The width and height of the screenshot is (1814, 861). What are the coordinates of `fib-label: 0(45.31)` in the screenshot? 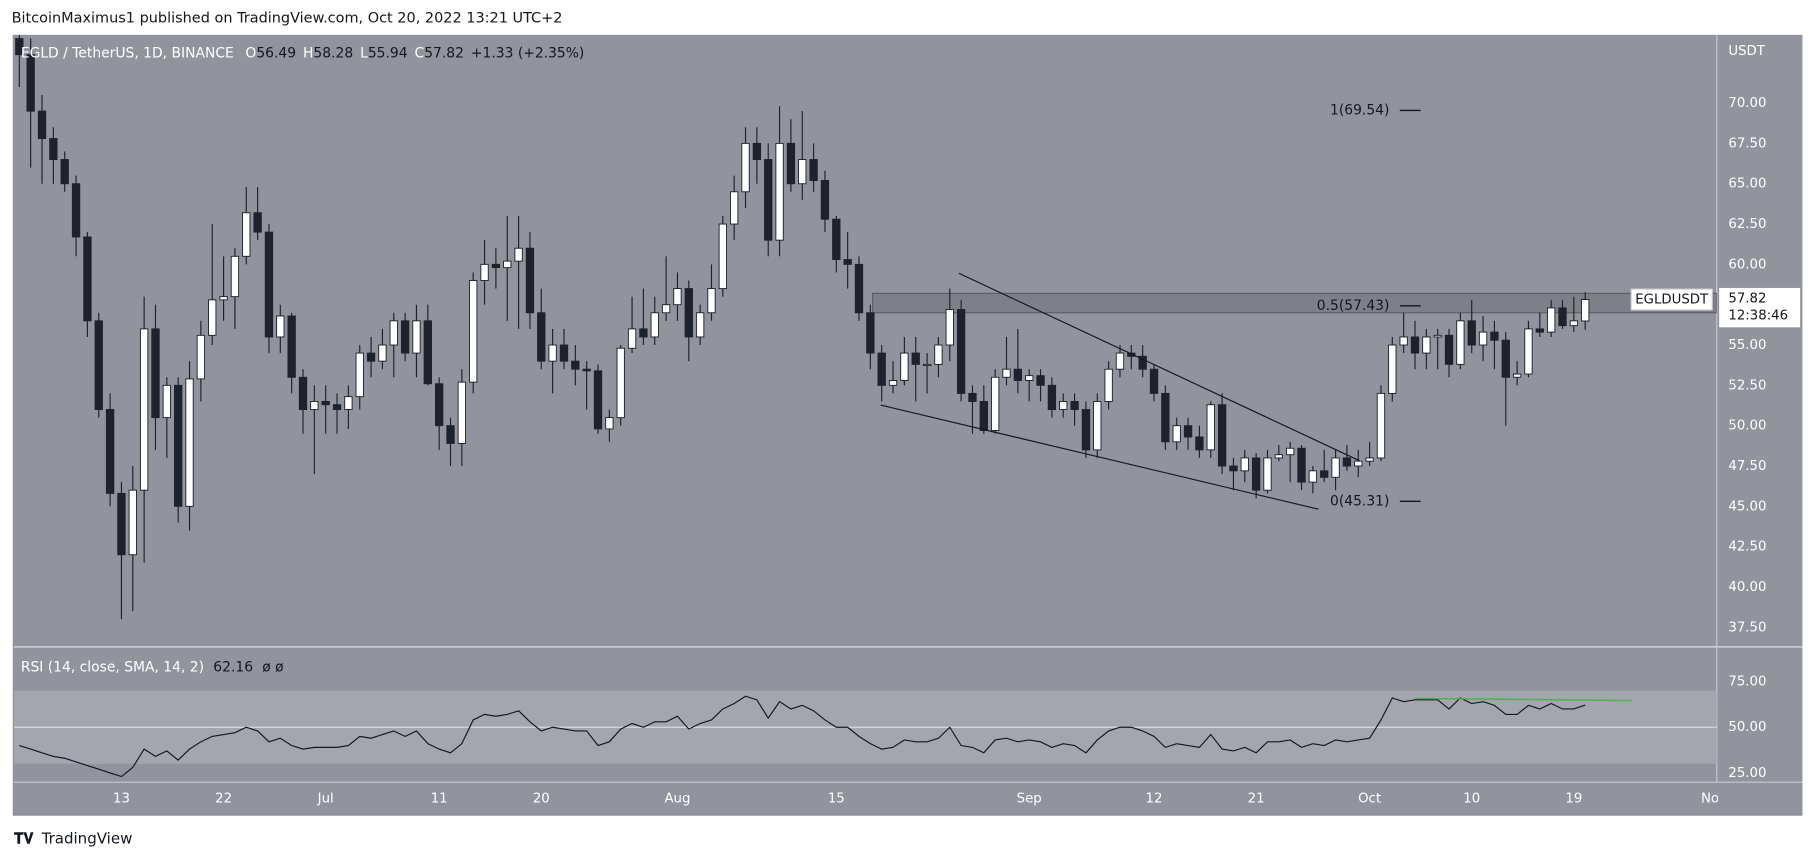 It's located at (1359, 501).